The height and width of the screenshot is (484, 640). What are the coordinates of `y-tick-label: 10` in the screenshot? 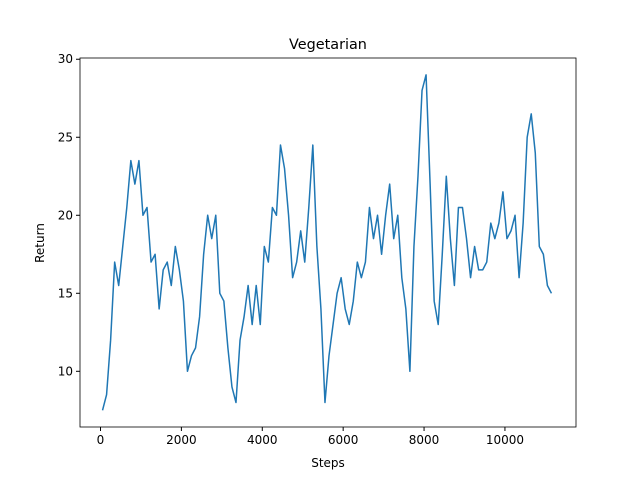 It's located at (65, 371).